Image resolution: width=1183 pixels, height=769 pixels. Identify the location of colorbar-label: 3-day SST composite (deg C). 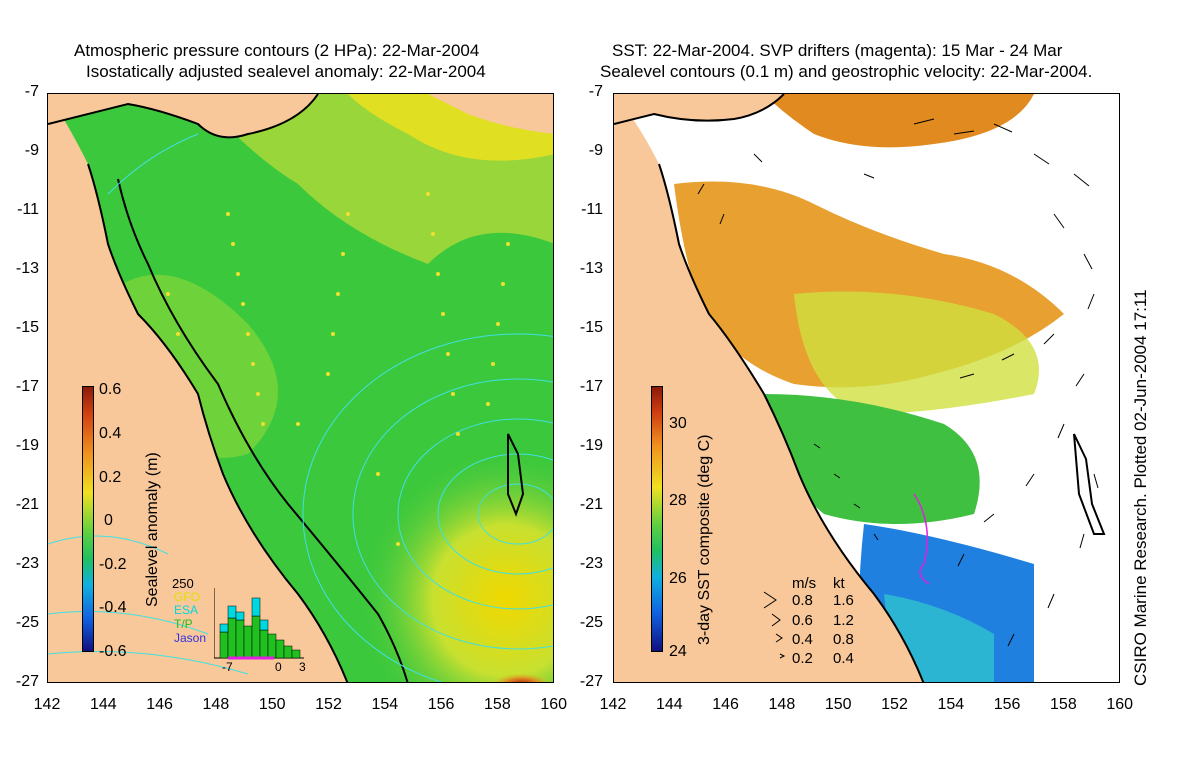
(704, 539).